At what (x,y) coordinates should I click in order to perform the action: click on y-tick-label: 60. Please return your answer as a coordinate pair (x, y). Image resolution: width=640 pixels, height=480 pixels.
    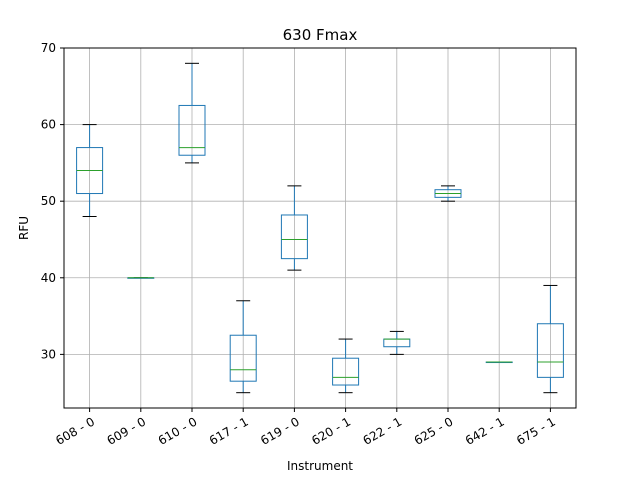
    Looking at the image, I should click on (48, 125).